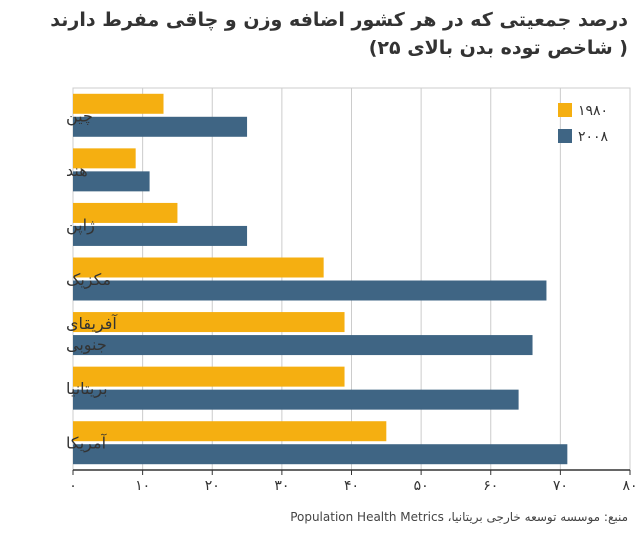 This screenshot has height=542, width=640. Describe the element at coordinates (565, 110) in the screenshot. I see `legend-swatch-1980` at that location.